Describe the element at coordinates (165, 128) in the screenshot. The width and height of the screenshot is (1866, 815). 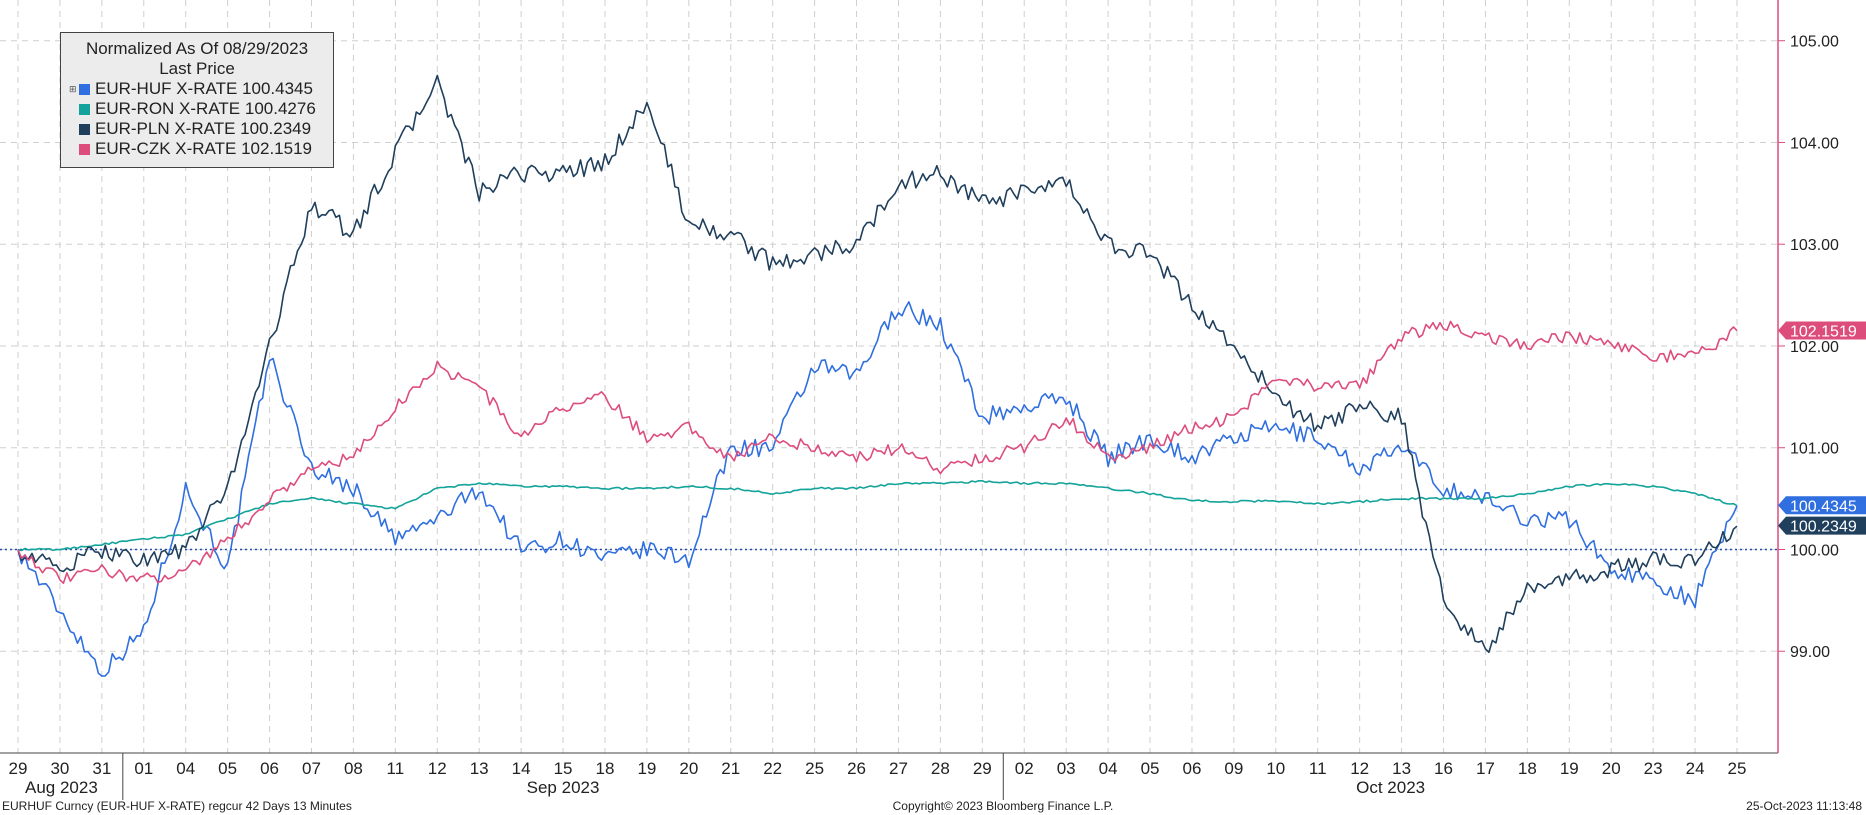
I see `legend-label-pln: EUR-PLN X-RATE` at that location.